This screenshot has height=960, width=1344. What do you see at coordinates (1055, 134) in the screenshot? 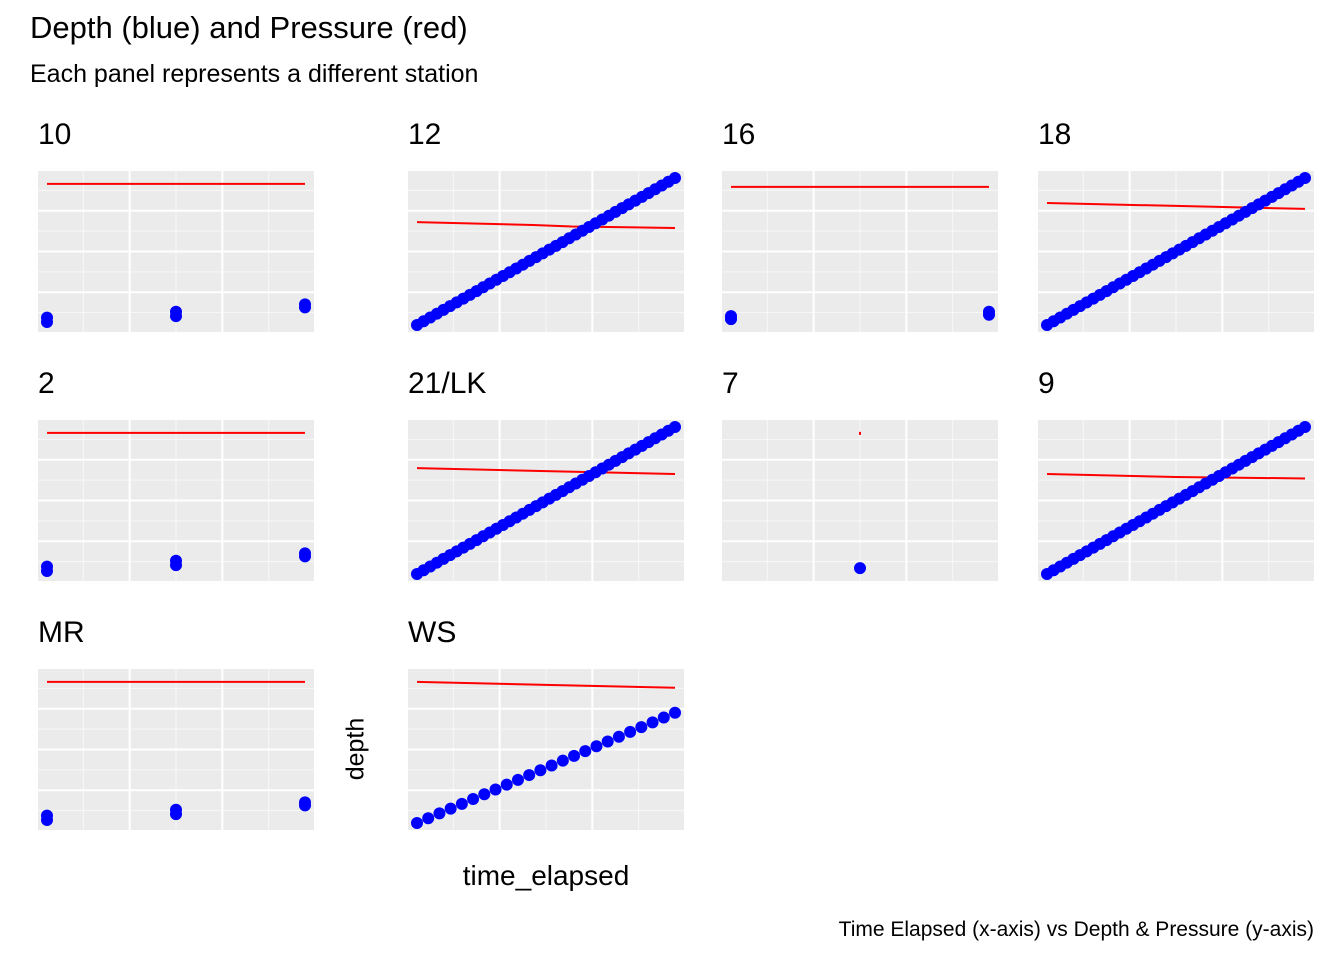
I see `facet-strip-label: 18` at bounding box center [1055, 134].